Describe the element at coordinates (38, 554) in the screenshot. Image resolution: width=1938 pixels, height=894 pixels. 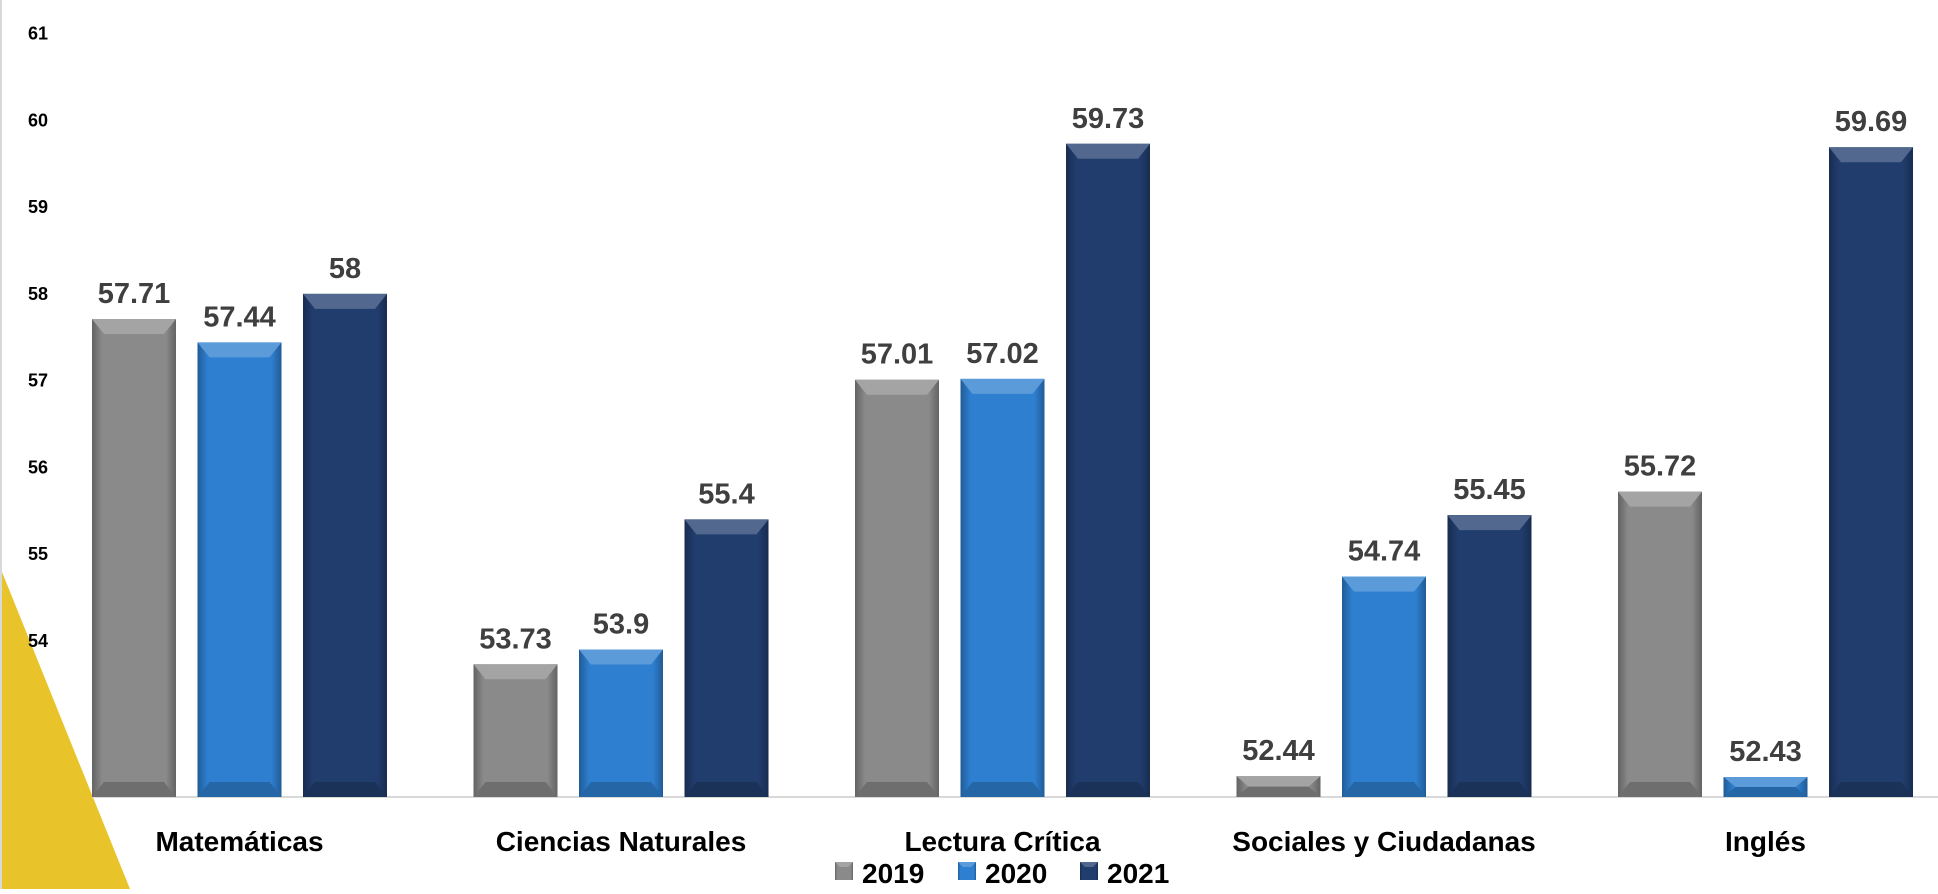
I see `y-tick-label: 55` at that location.